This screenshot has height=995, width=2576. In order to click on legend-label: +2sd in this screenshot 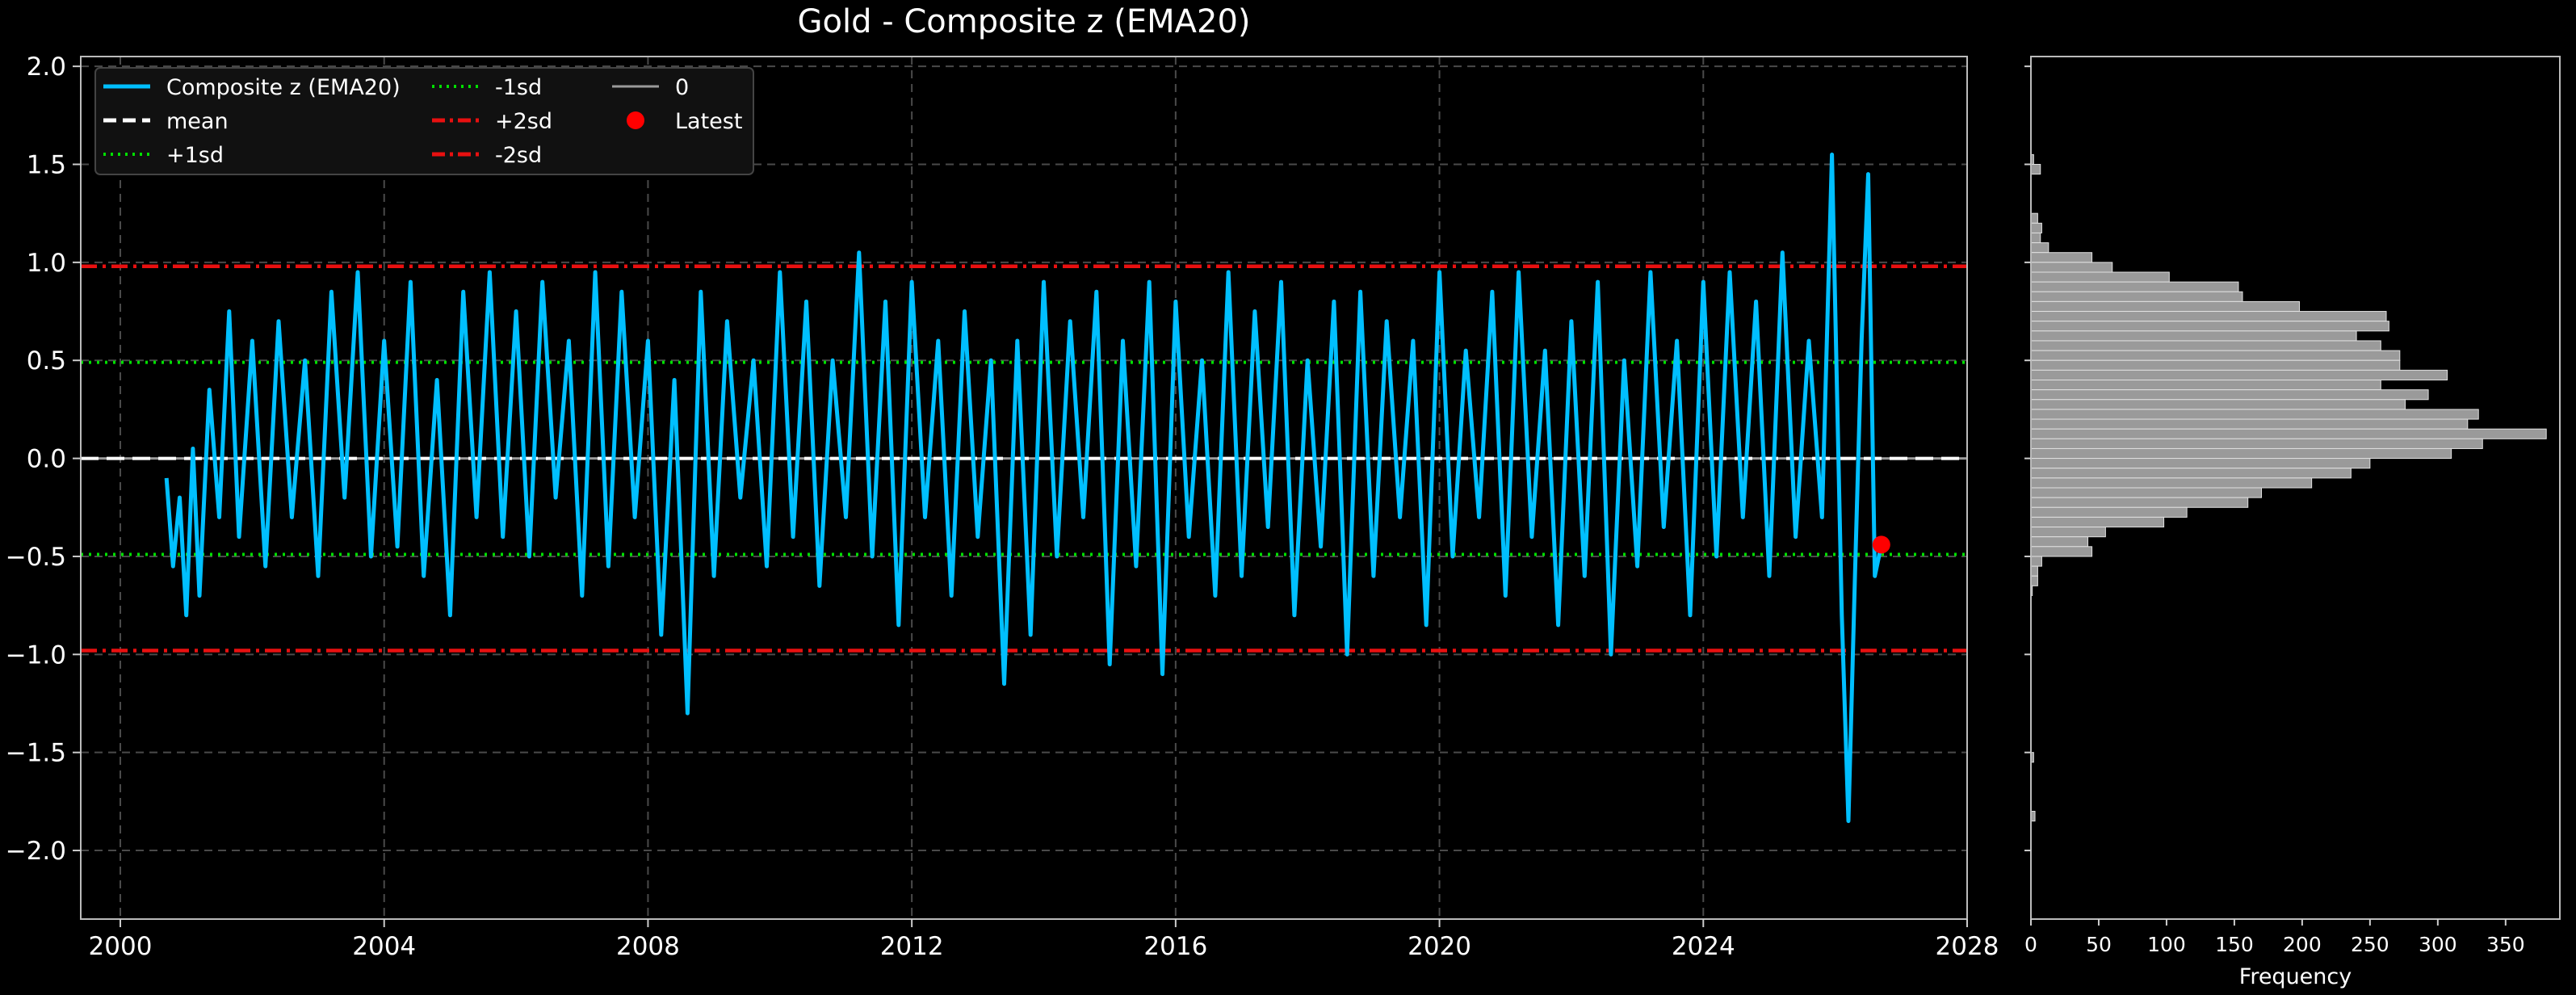, I will do `click(523, 121)`.